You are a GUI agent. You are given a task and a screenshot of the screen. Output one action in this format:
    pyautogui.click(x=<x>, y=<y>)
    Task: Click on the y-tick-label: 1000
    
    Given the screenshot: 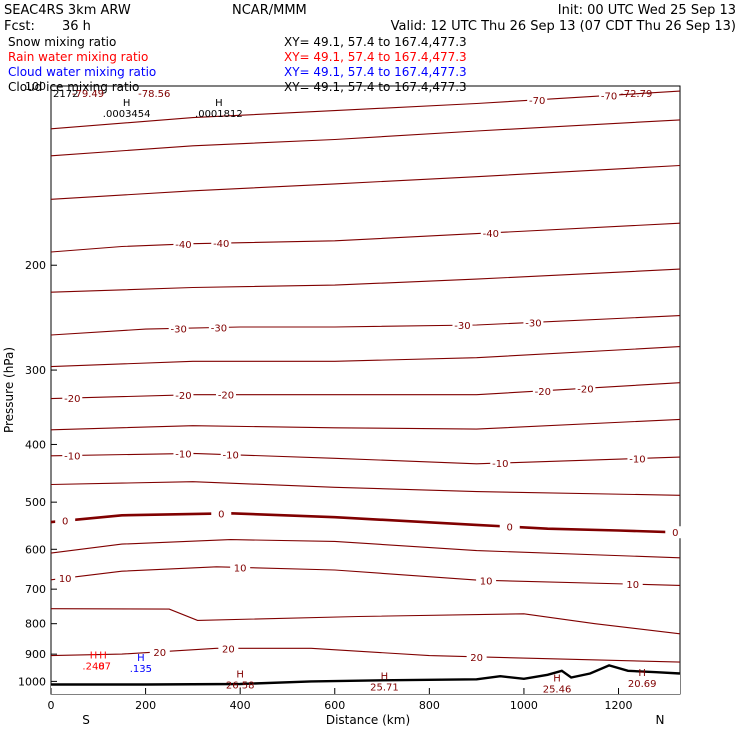 What is the action you would take?
    pyautogui.click(x=32, y=681)
    